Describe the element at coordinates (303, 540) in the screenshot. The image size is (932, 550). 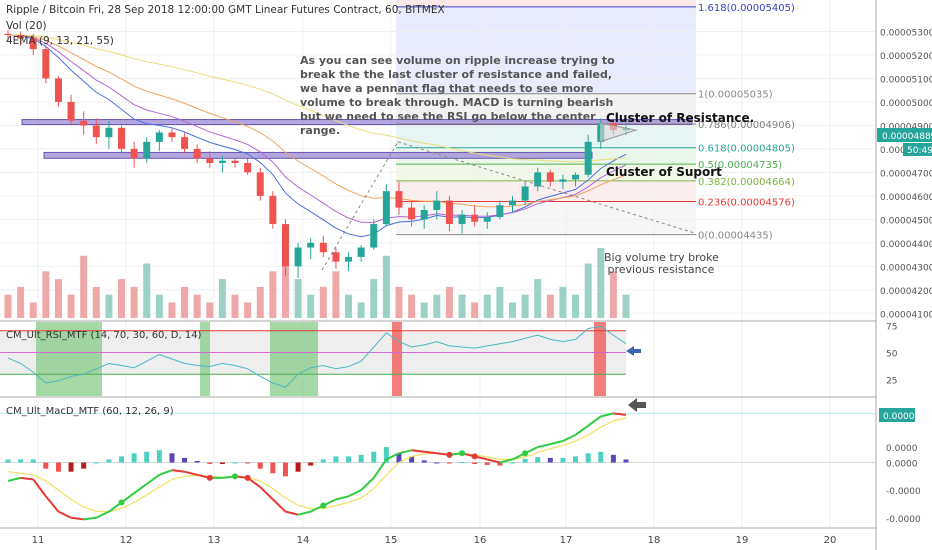
I see `time-tick-label: 14` at that location.